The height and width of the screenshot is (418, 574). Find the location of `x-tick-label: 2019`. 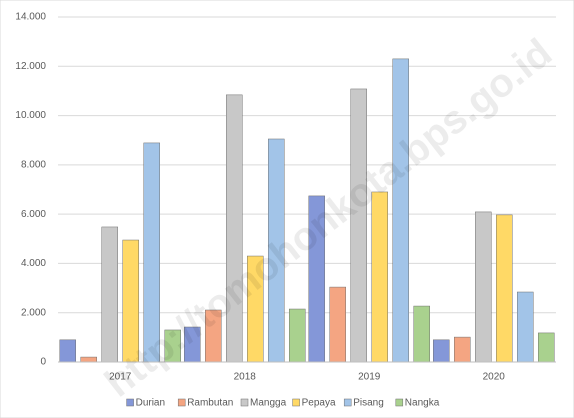

x-tick-label: 2019 is located at coordinates (369, 377).